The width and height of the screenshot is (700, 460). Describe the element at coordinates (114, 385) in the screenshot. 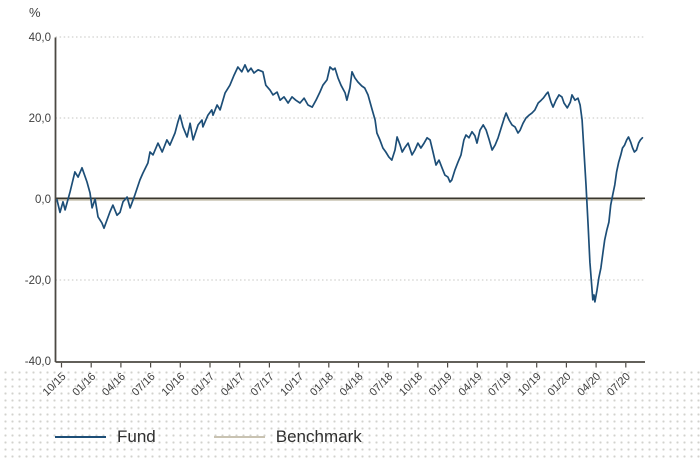

I see `x-tick-label: 04/16` at that location.